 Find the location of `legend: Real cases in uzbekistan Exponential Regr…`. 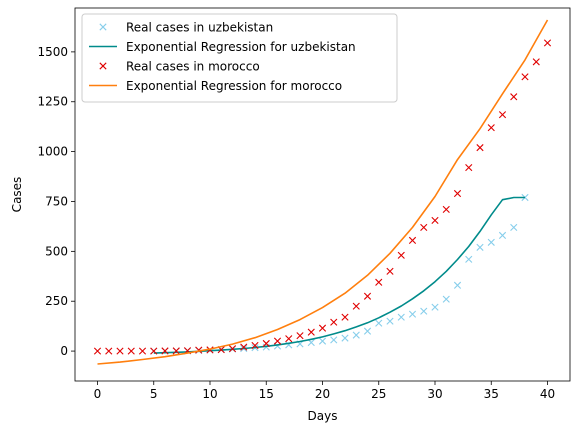

legend: Real cases in uzbekistan Exponential Regr… is located at coordinates (239, 58).